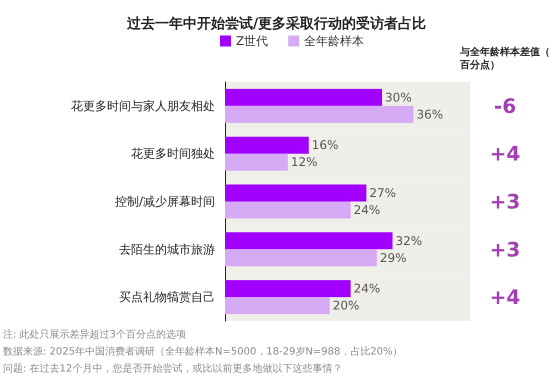 The height and width of the screenshot is (389, 553). I want to click on data-label: 27%, so click(382, 193).